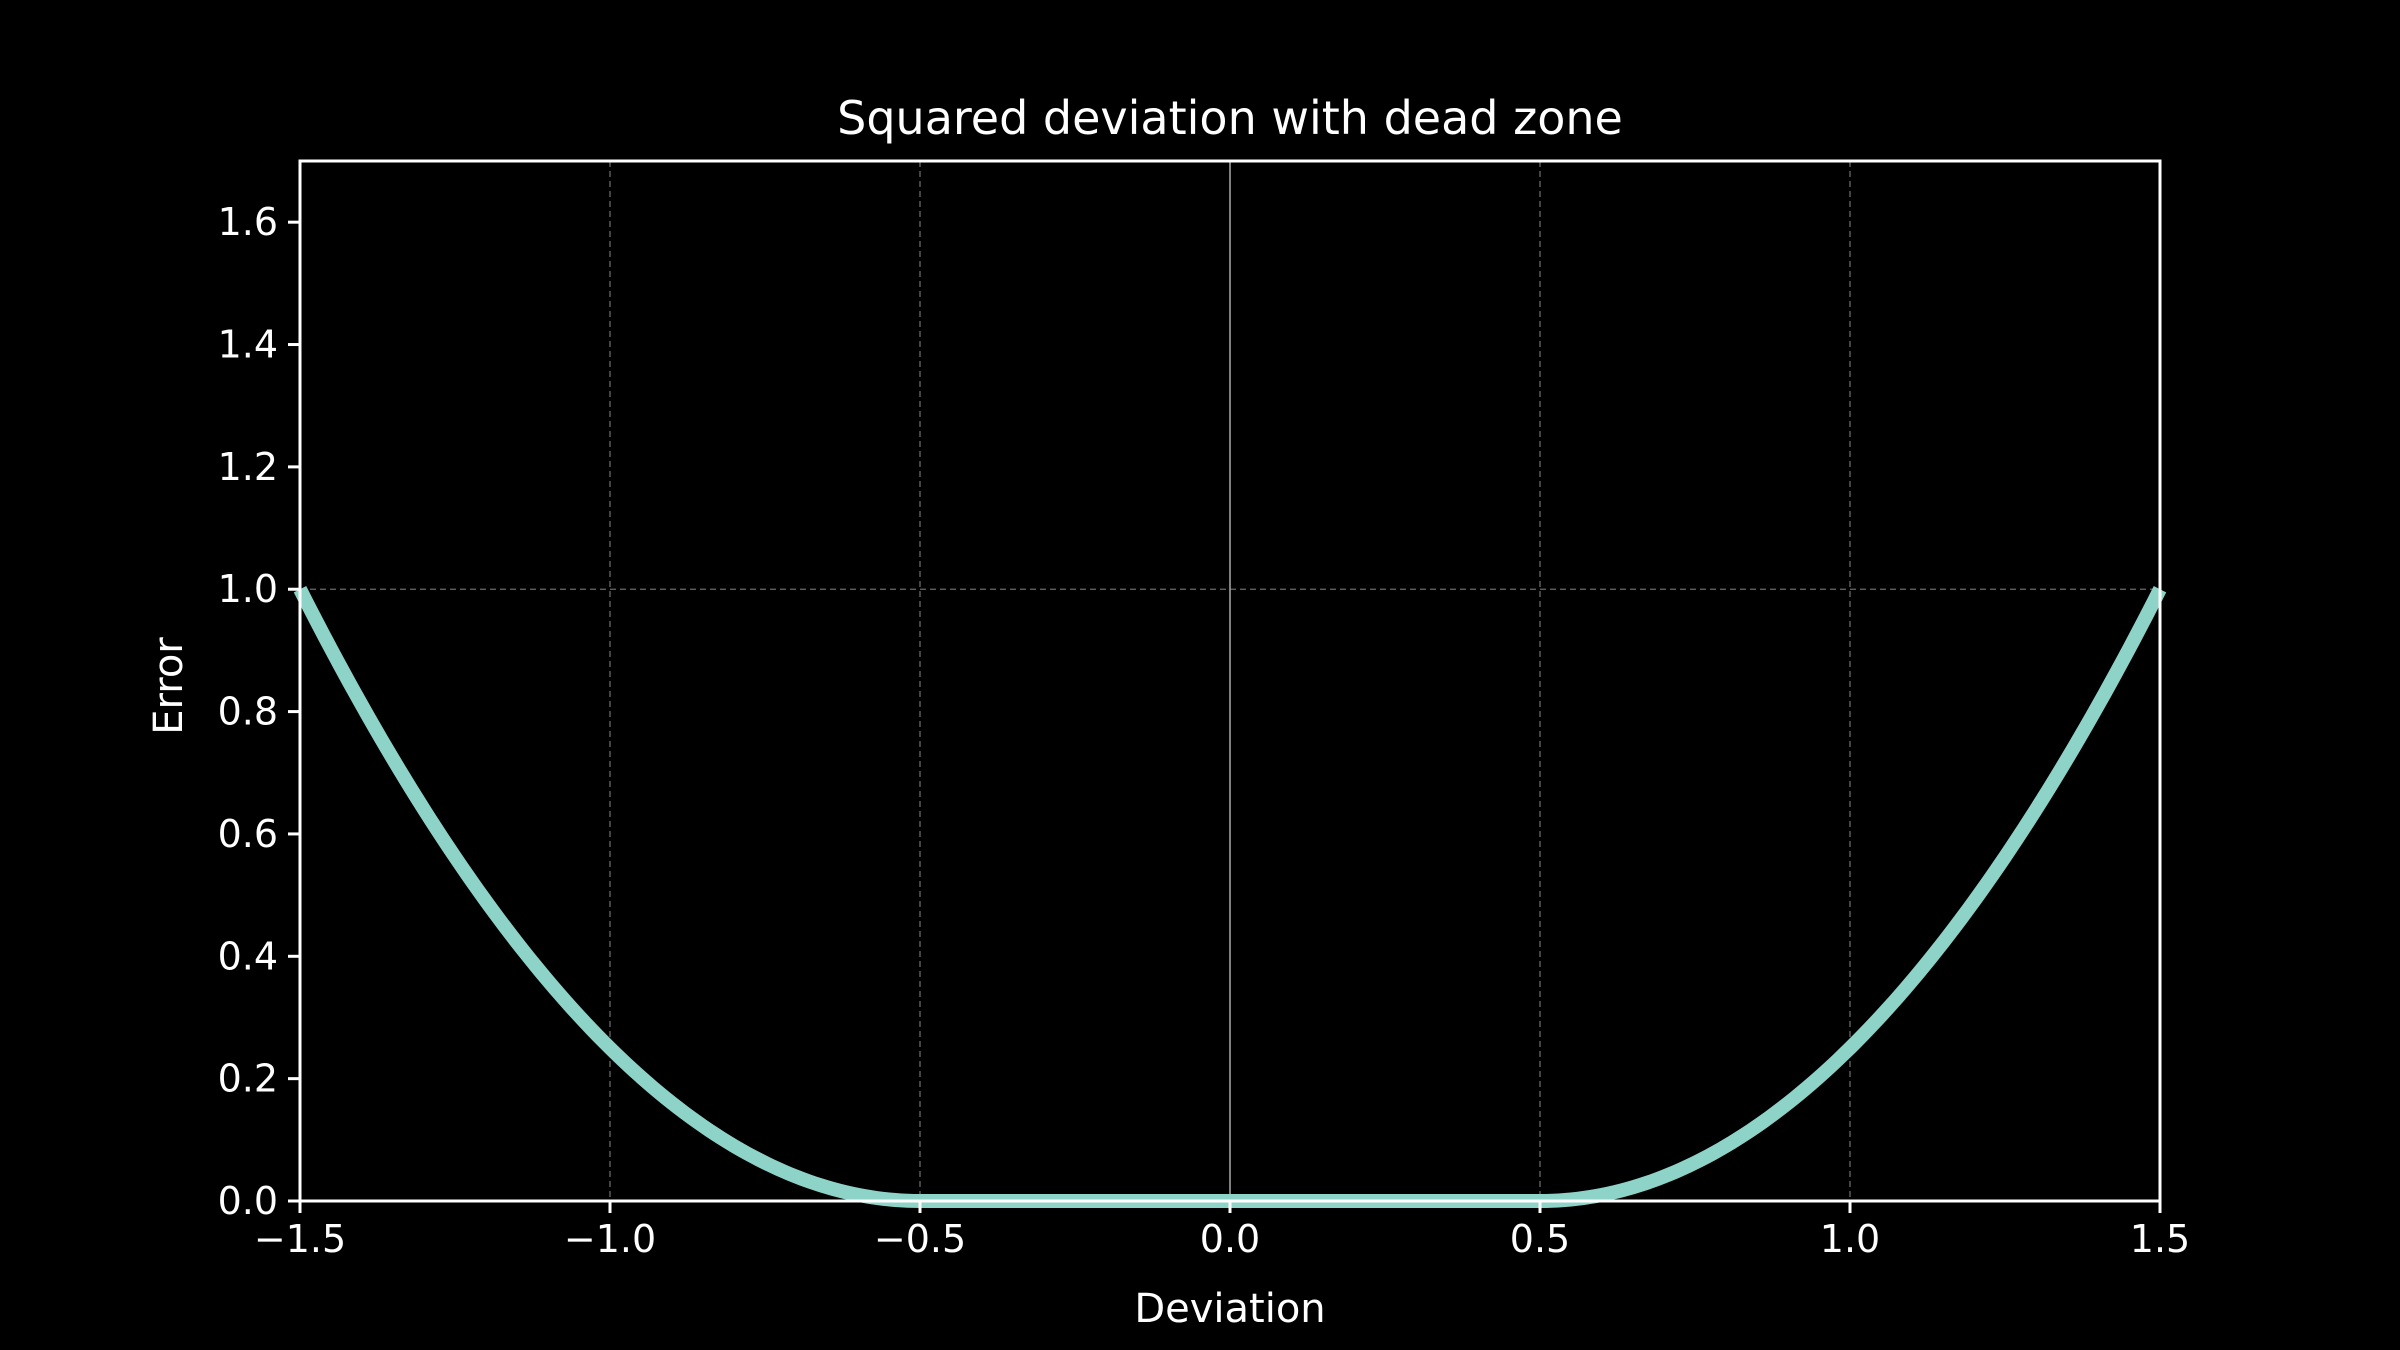 The image size is (2400, 1350). Describe the element at coordinates (248, 834) in the screenshot. I see `y-tick-label: 0.6` at that location.